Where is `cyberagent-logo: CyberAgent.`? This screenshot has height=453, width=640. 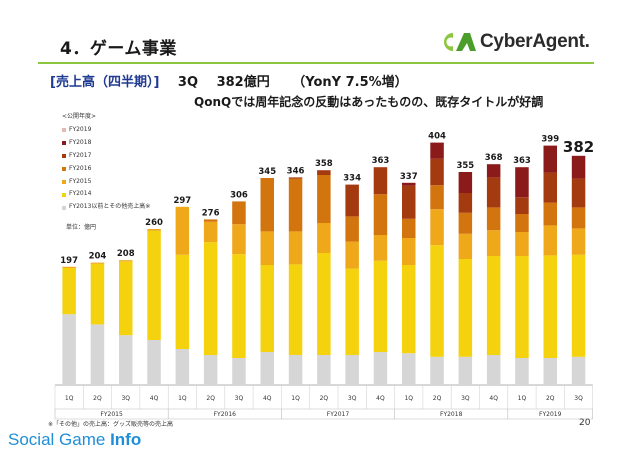
cyberagent-logo: CyberAgent. is located at coordinates (515, 42).